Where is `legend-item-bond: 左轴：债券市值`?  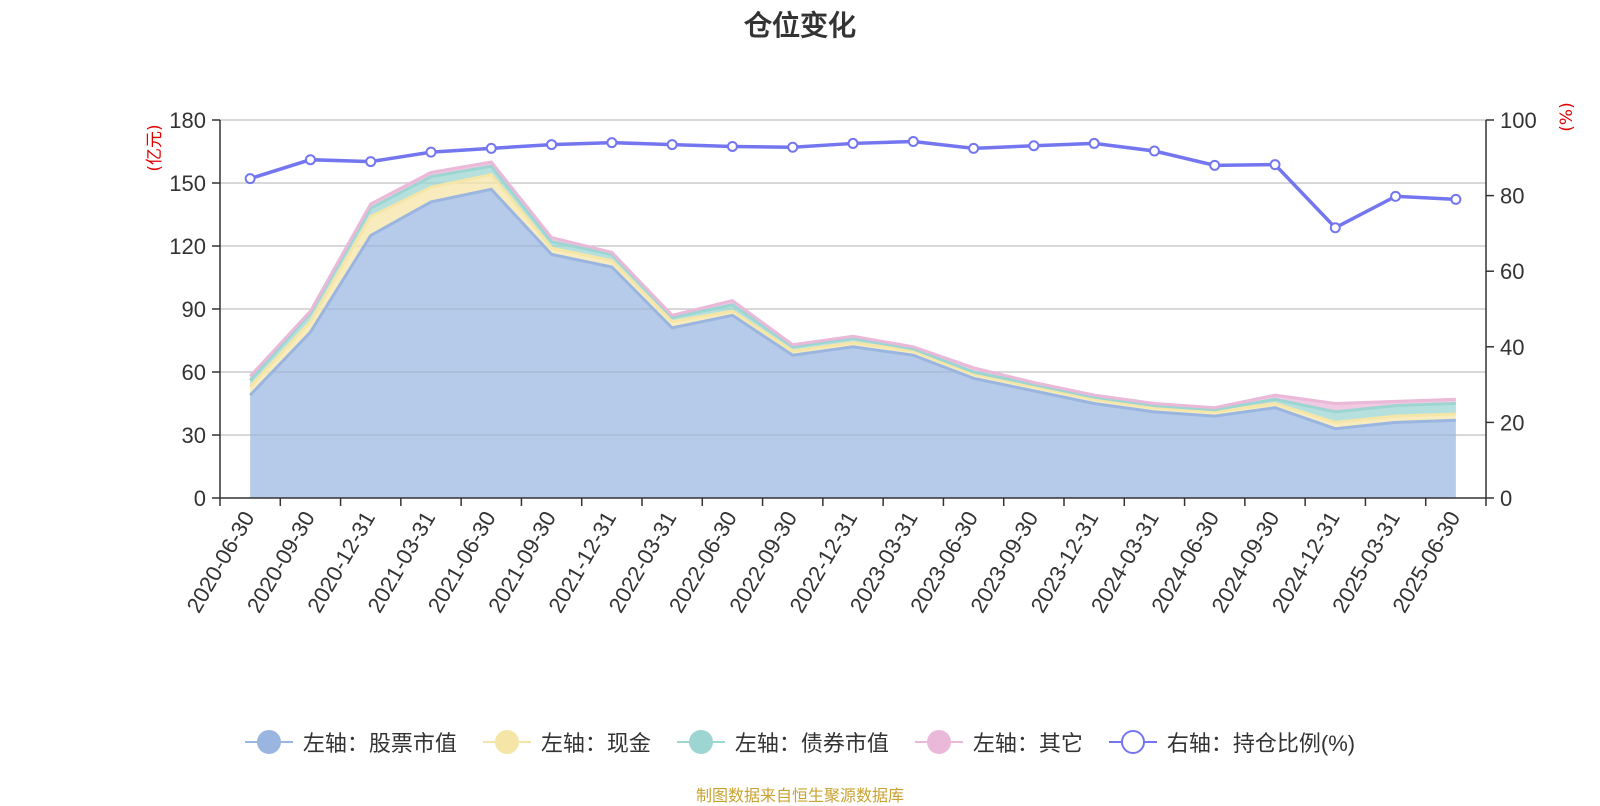 legend-item-bond: 左轴：债券市值 is located at coordinates (782, 742).